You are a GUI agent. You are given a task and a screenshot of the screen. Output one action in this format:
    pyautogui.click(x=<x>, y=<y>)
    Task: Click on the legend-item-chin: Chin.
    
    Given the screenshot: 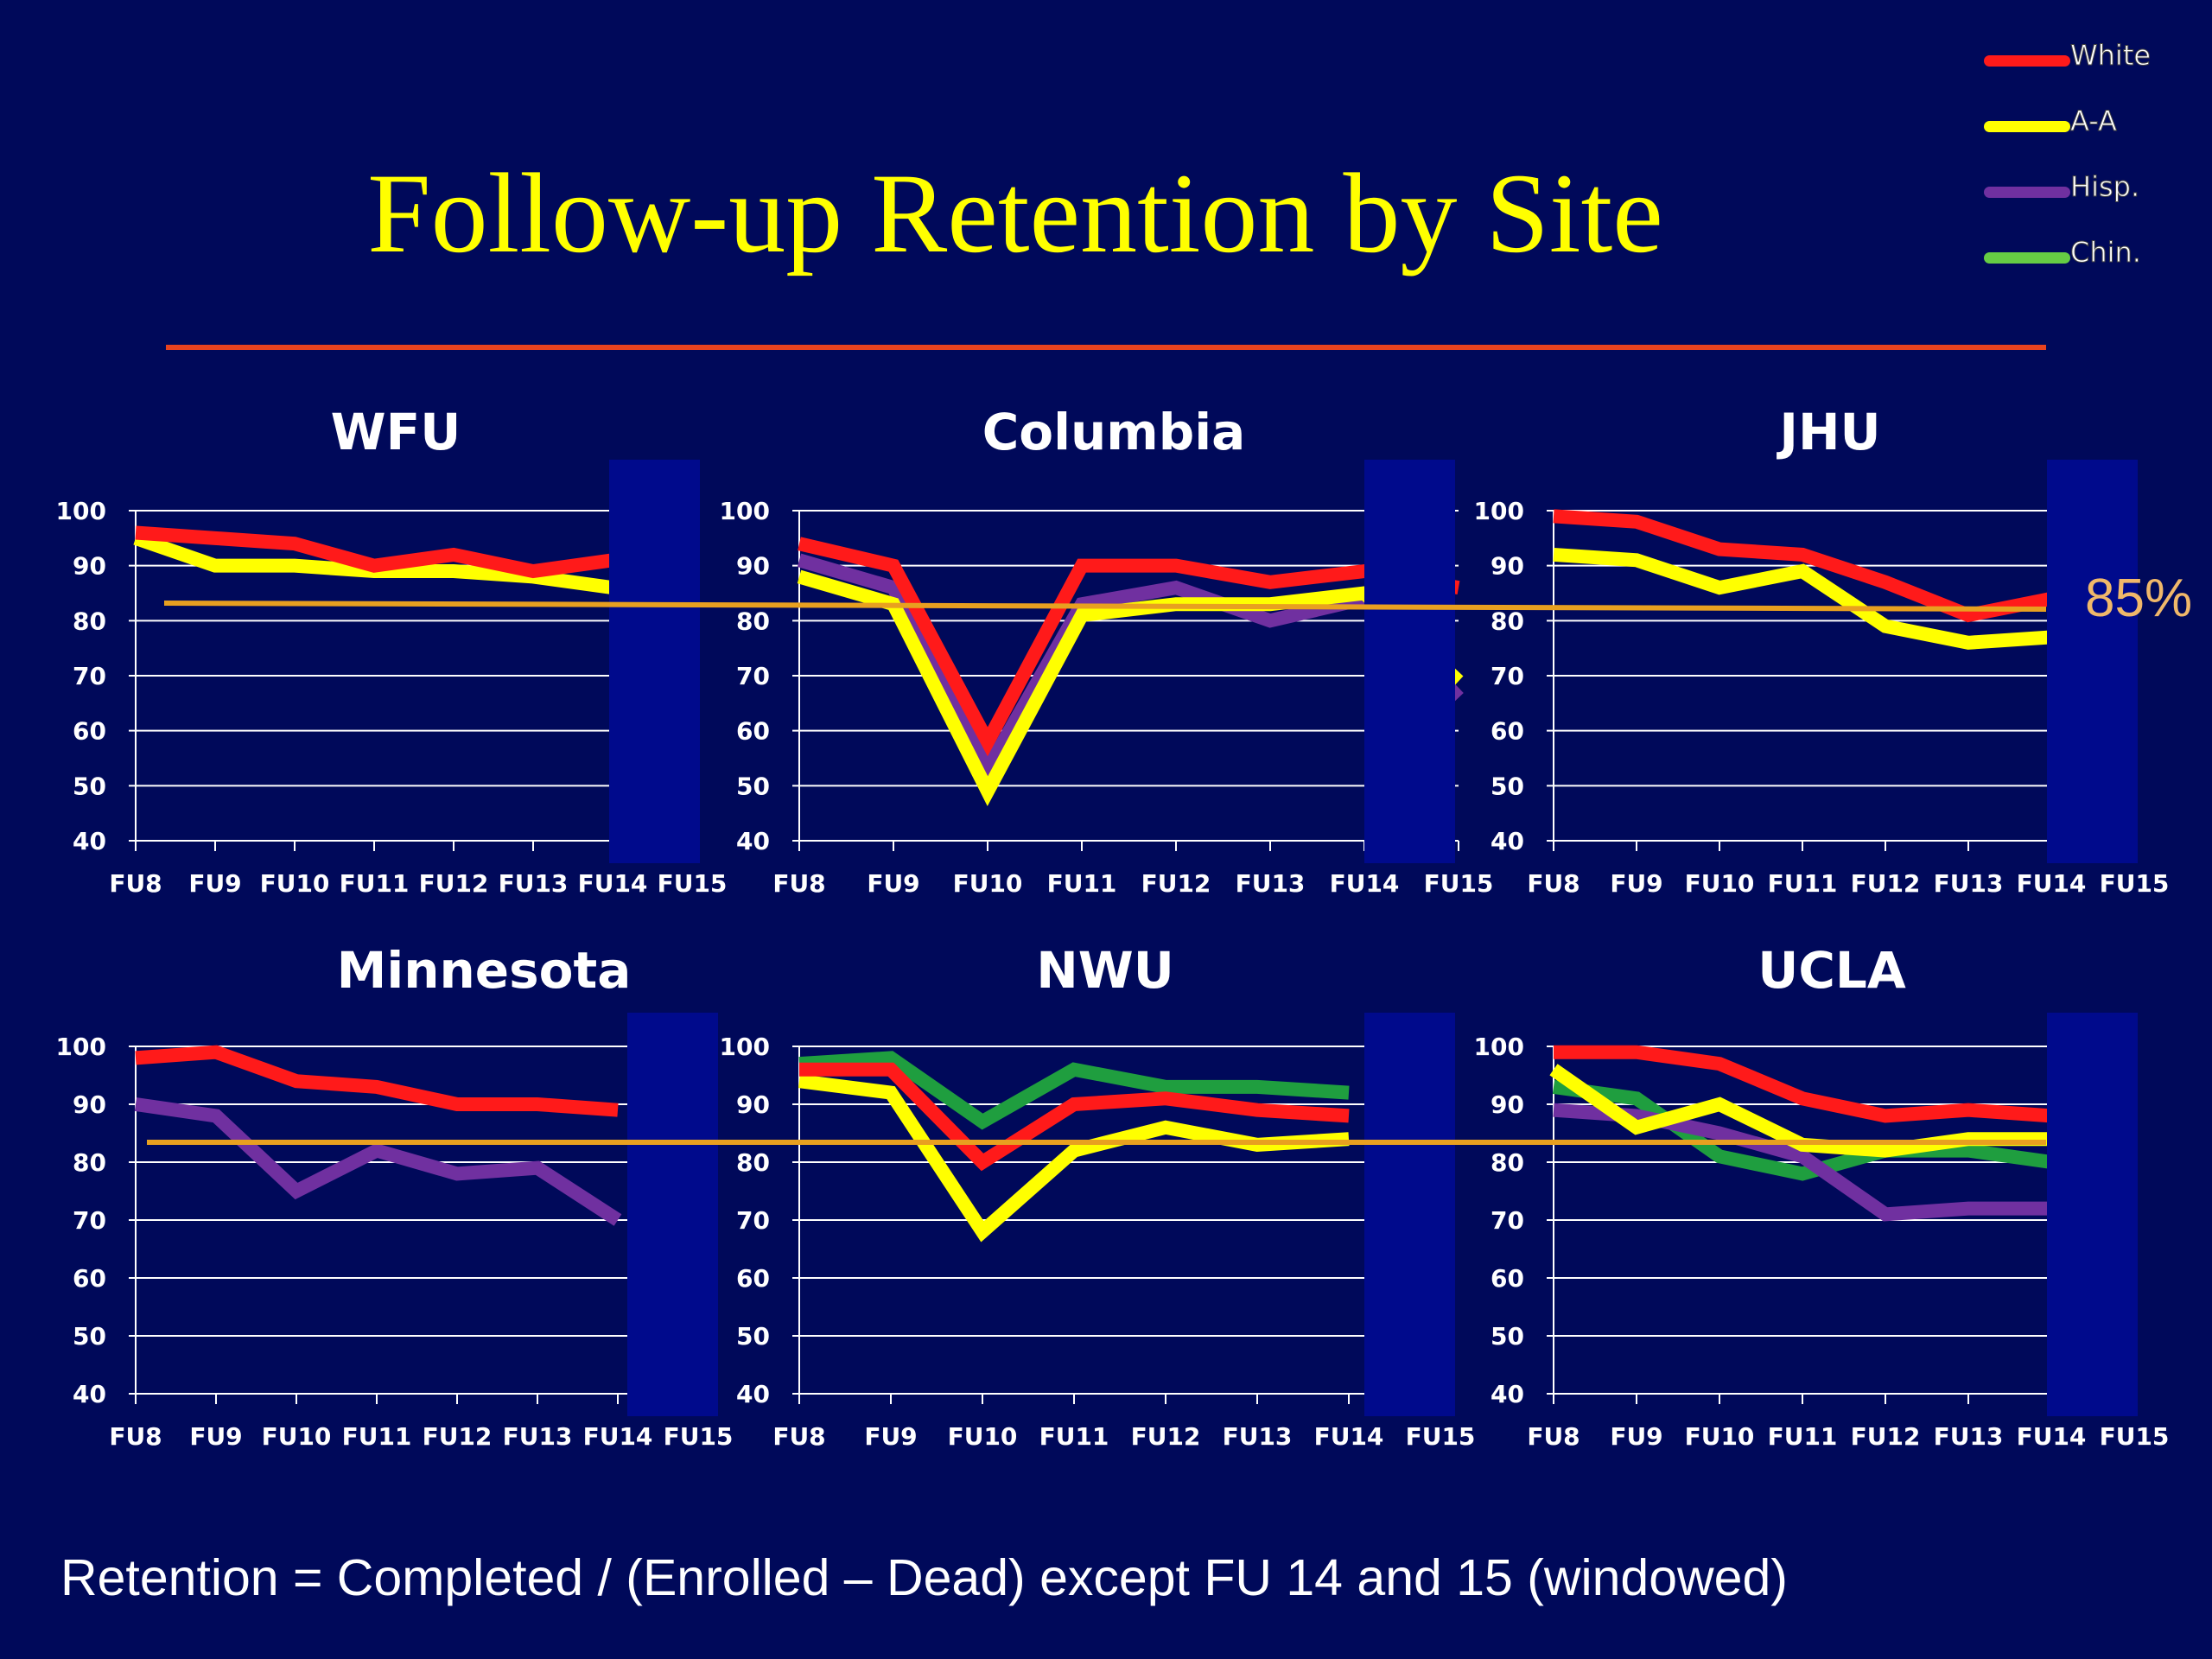 What is the action you would take?
    pyautogui.click(x=2087, y=268)
    